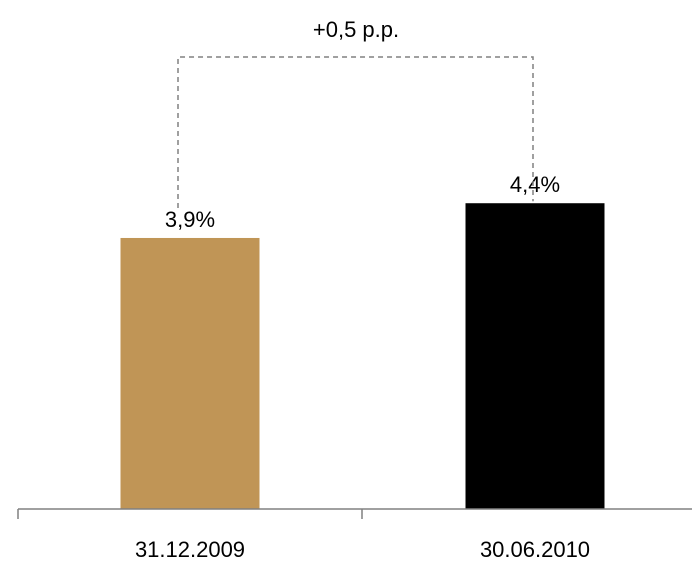 The image size is (692, 561). Describe the element at coordinates (354, 513) in the screenshot. I see `x-axis` at that location.